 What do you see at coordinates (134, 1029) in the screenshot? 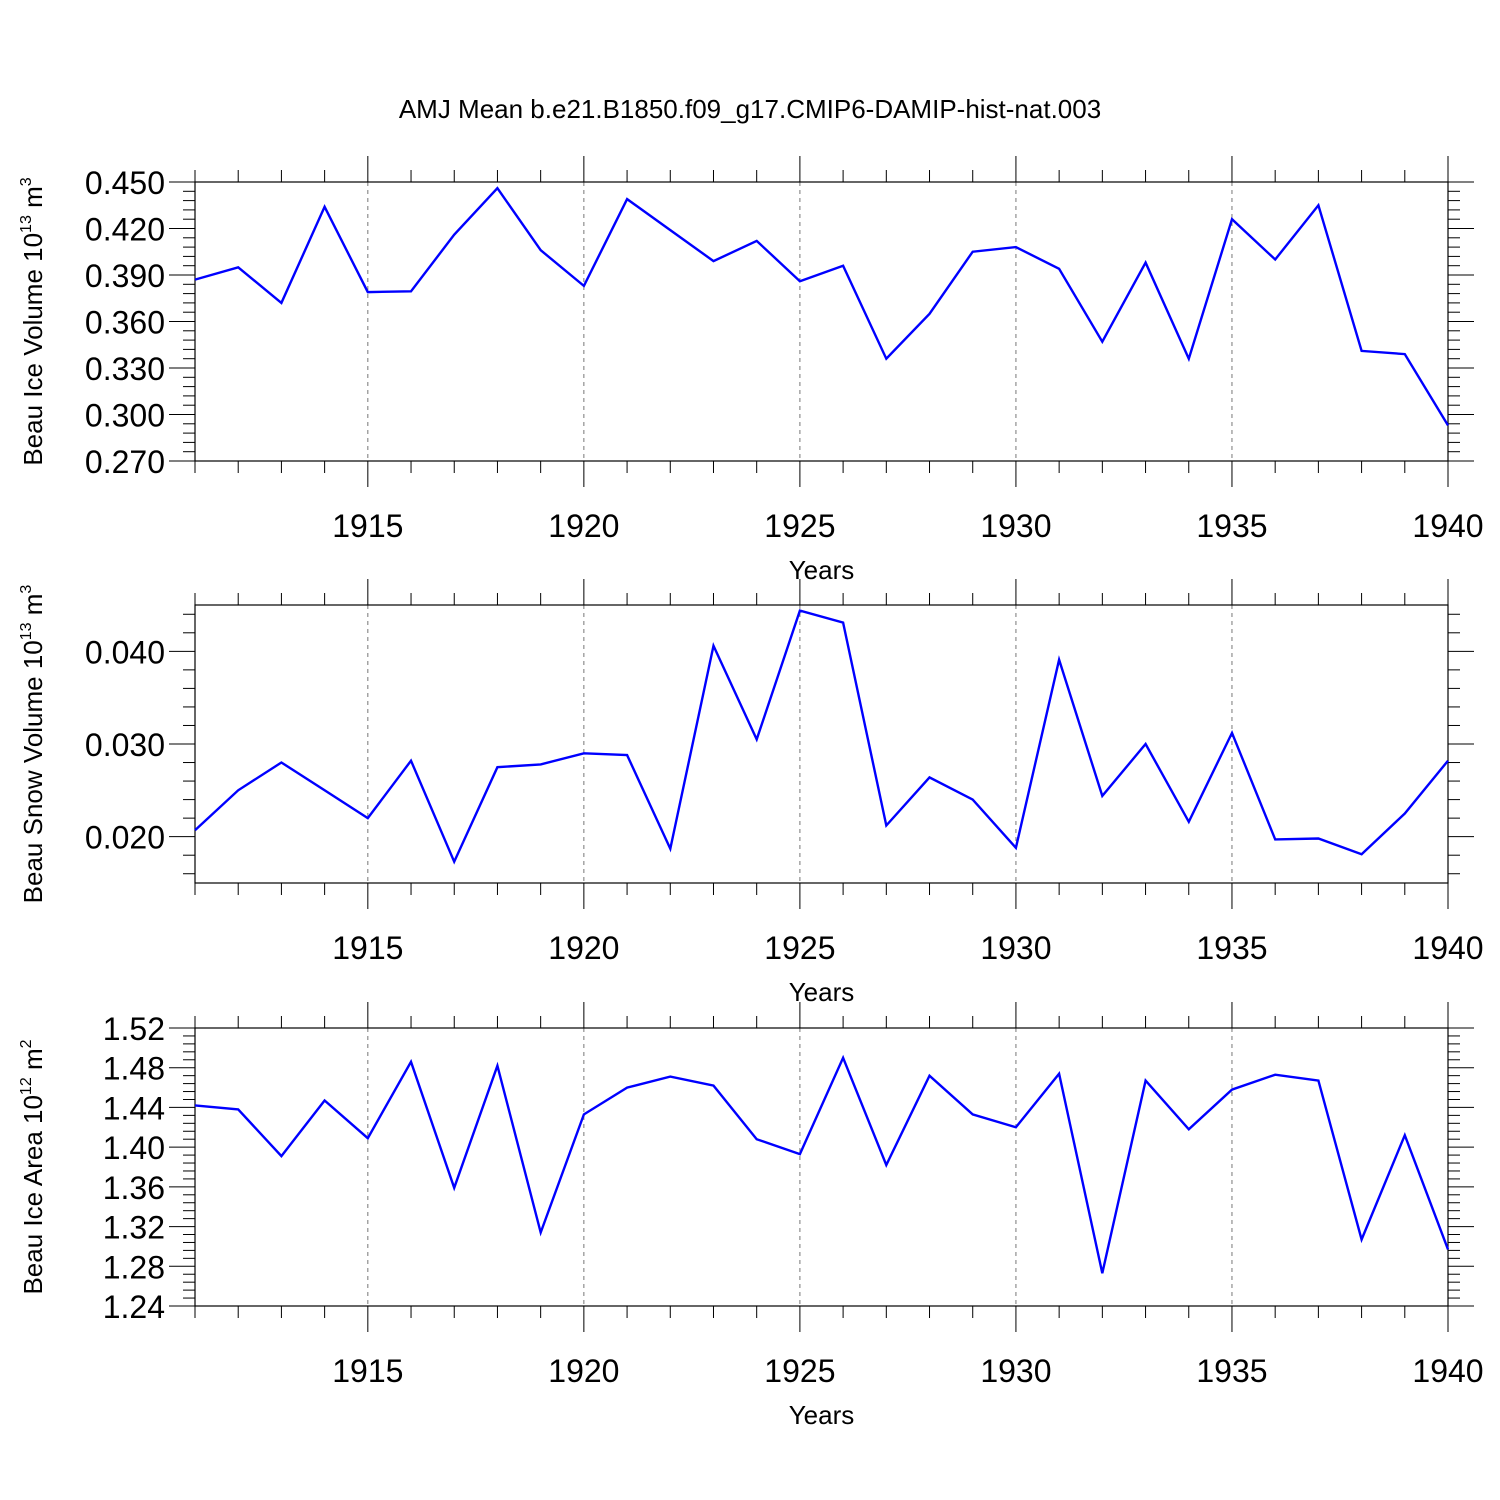
I see `y-tick-label: 1.52` at bounding box center [134, 1029].